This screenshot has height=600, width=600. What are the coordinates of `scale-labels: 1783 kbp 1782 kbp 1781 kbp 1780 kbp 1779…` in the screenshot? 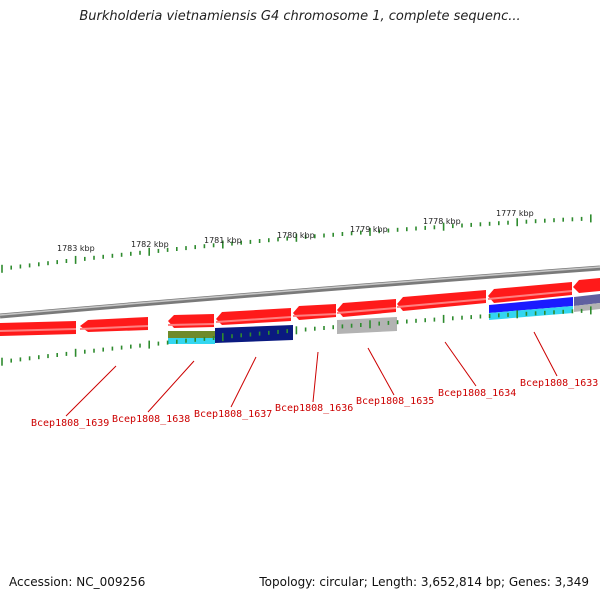 It's located at (295, 231).